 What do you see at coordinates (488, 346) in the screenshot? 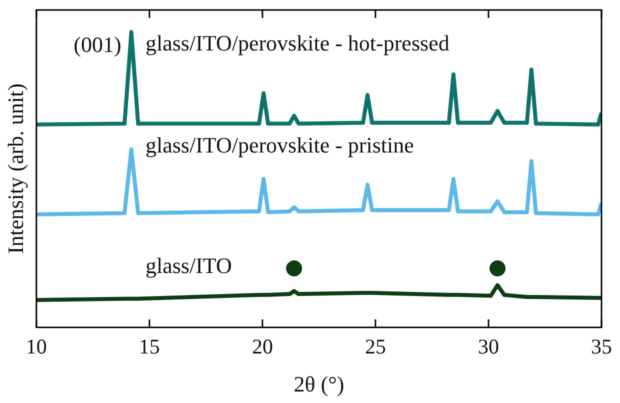
I see `x-tick-label: 30` at bounding box center [488, 346].